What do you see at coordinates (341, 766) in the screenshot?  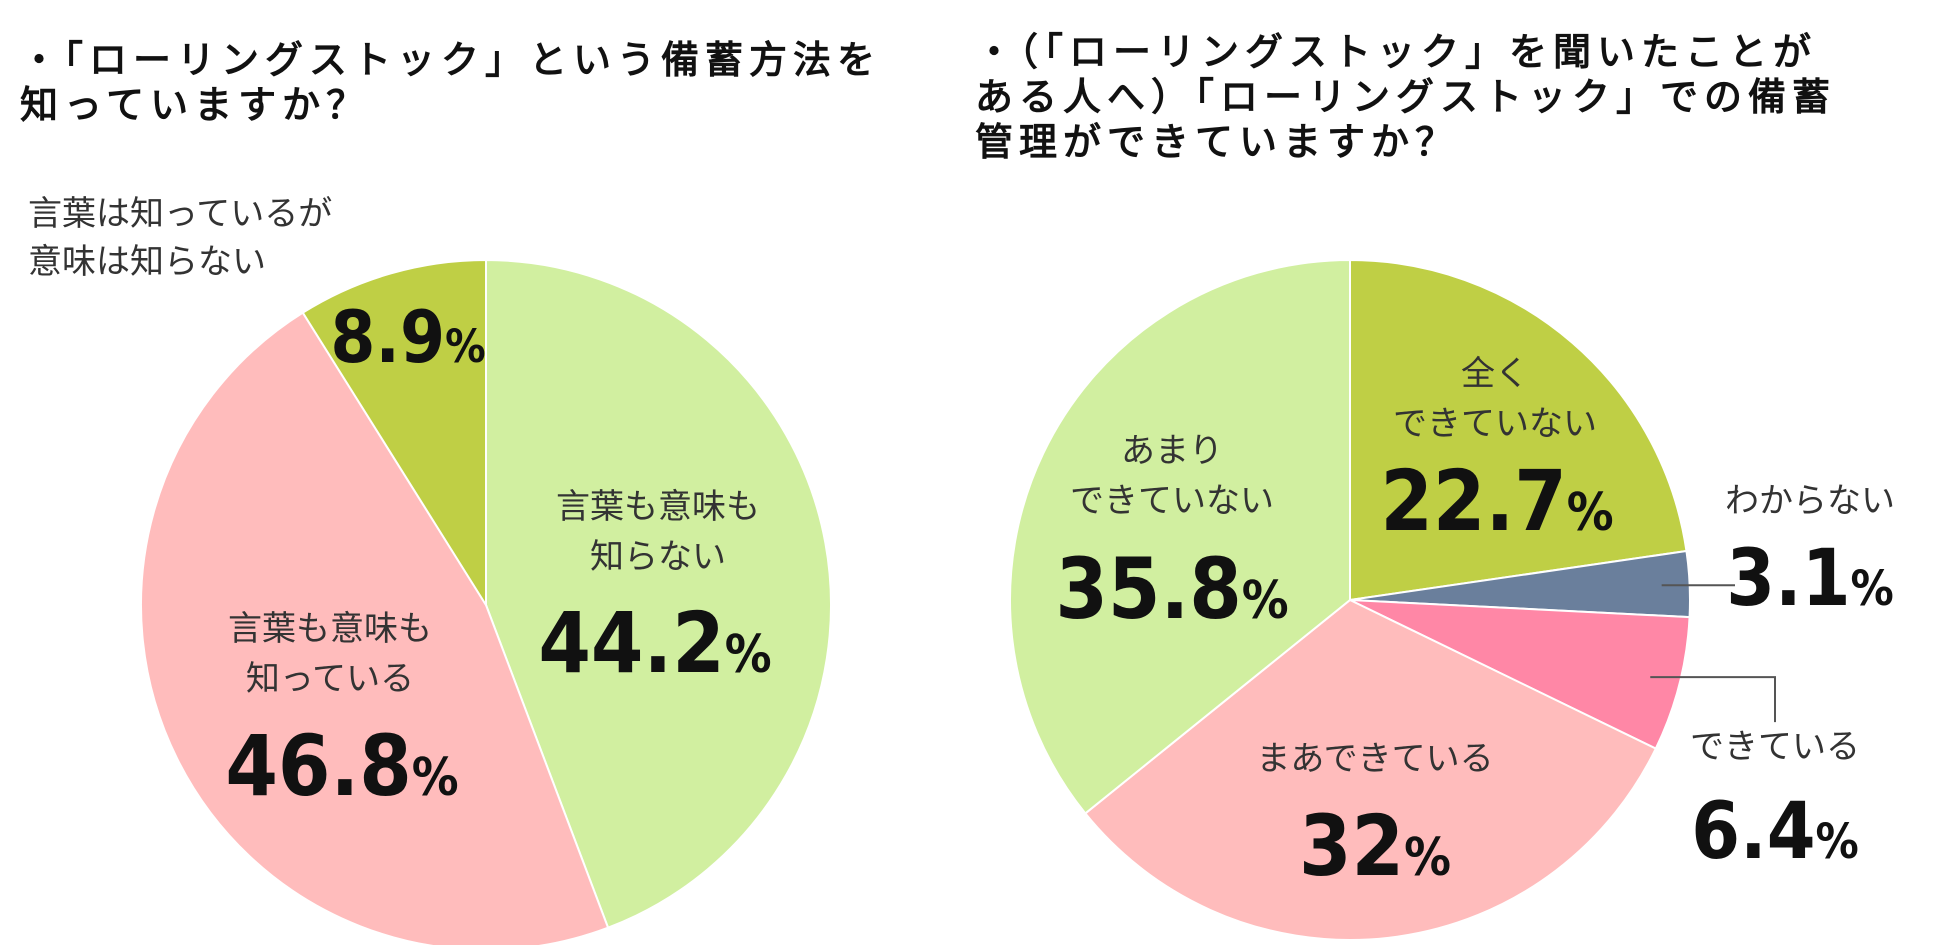 I see `pie0-value-1: 46.8%` at bounding box center [341, 766].